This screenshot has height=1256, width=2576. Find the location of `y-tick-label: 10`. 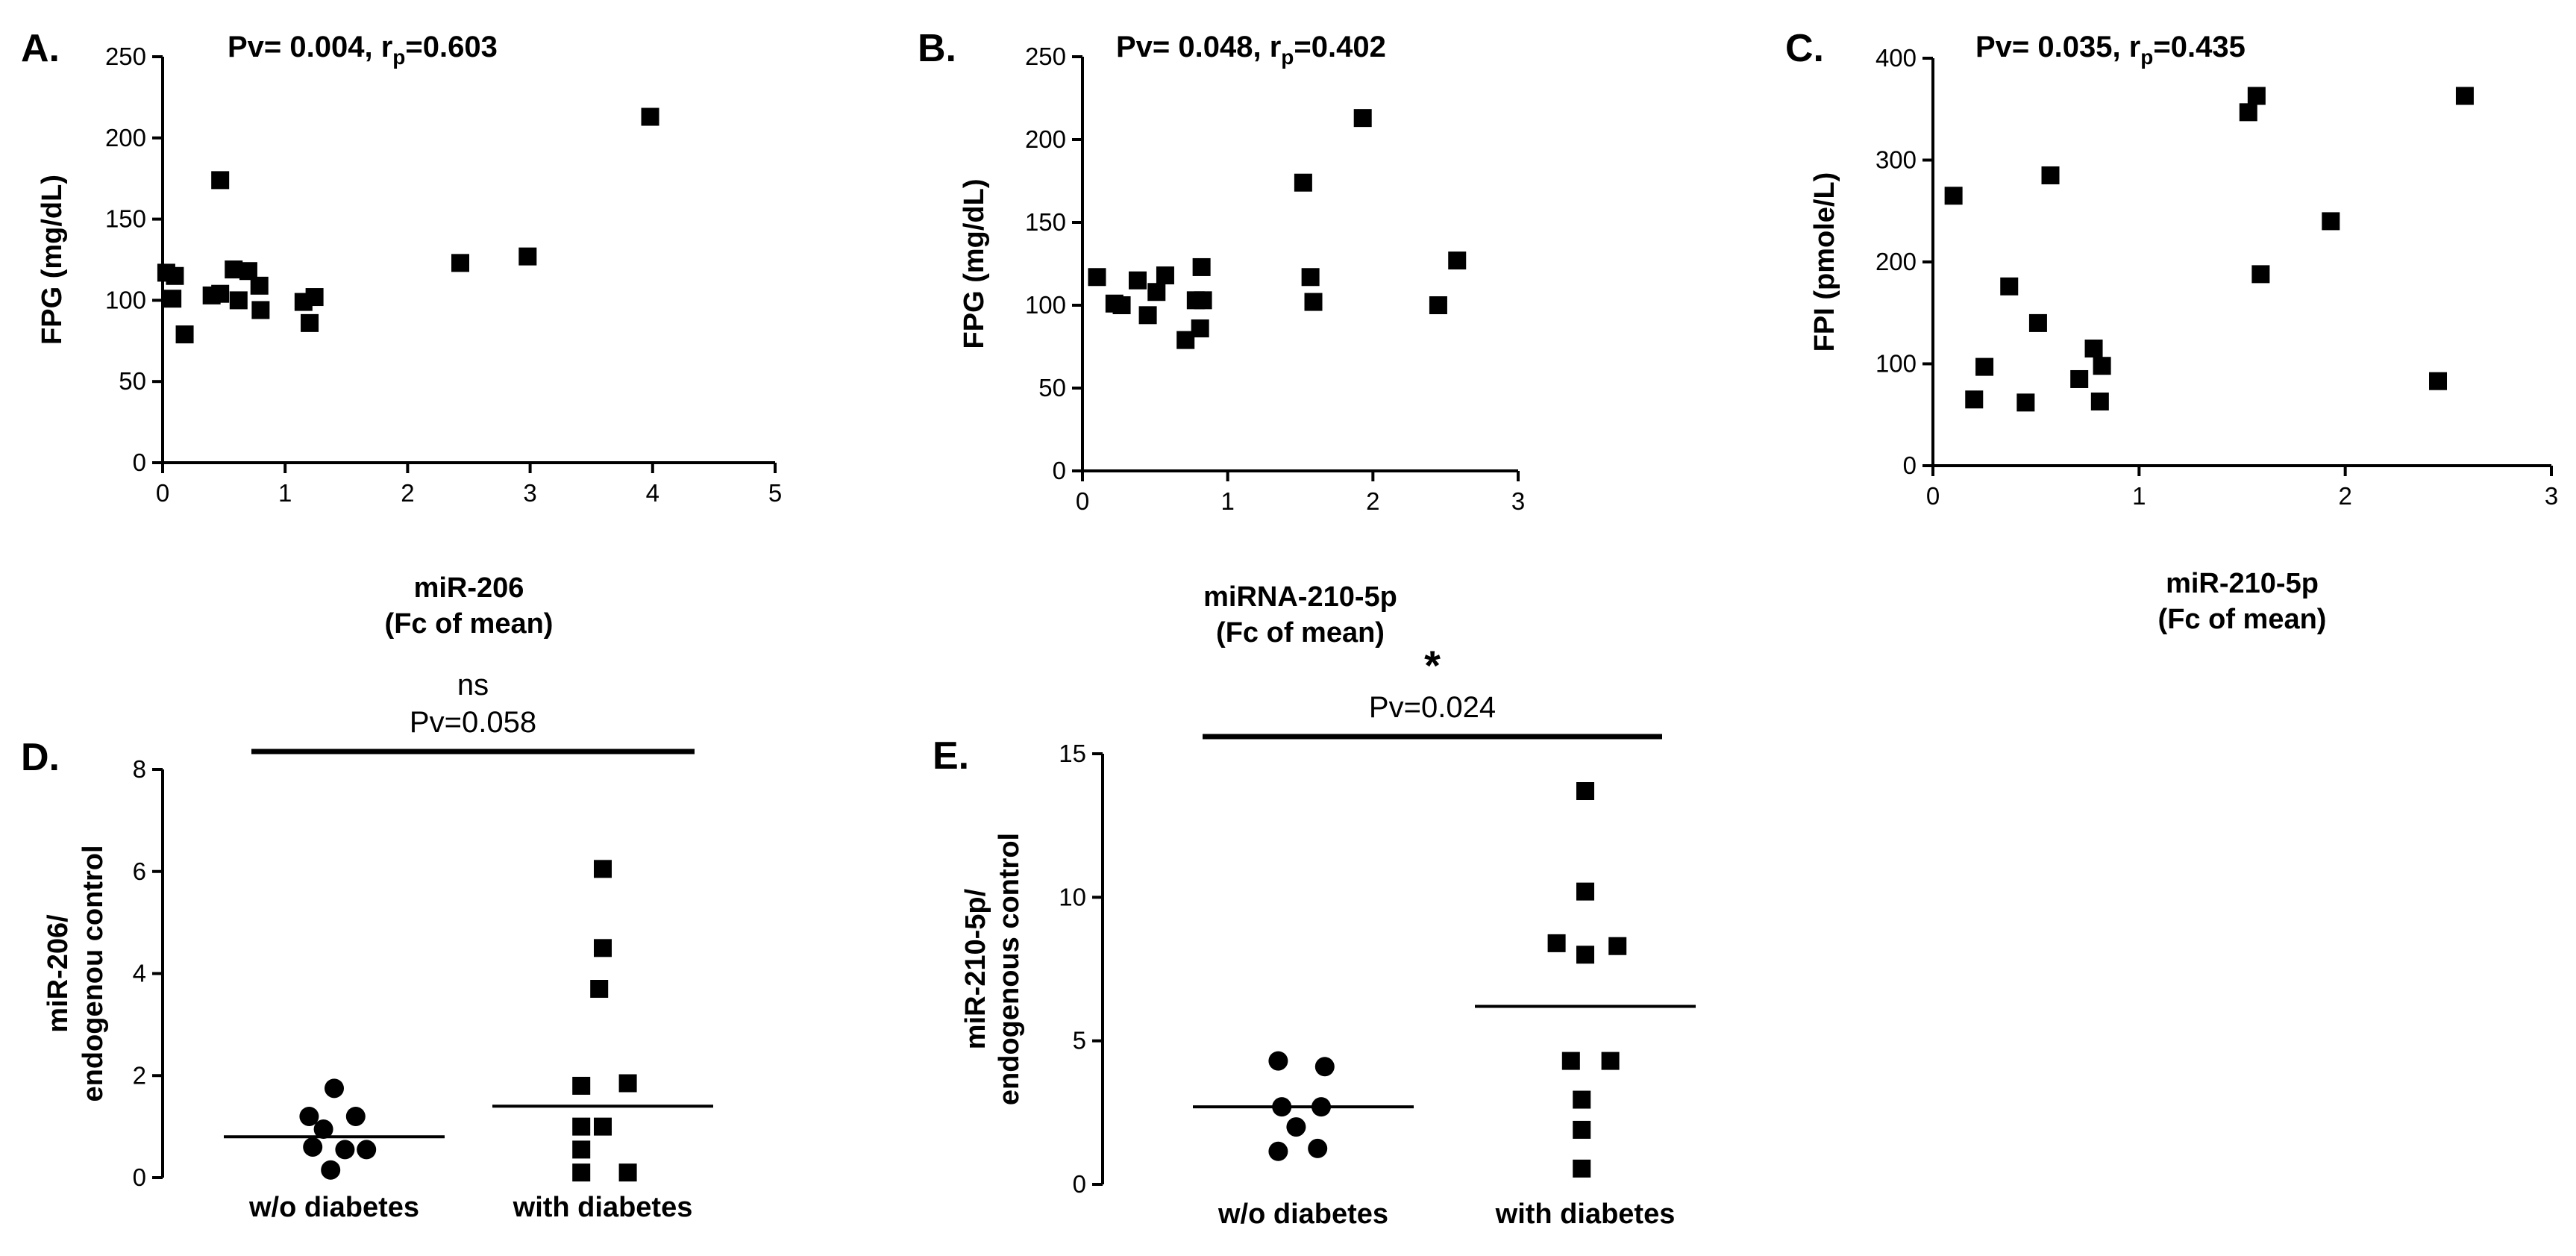

y-tick-label: 10 is located at coordinates (1072, 896).